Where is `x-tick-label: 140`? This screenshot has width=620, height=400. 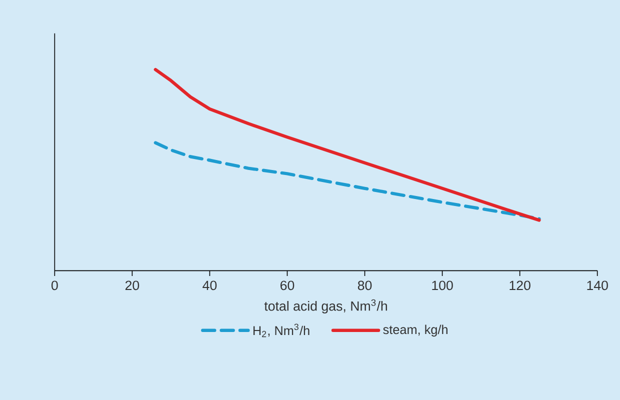 x-tick-label: 140 is located at coordinates (597, 285).